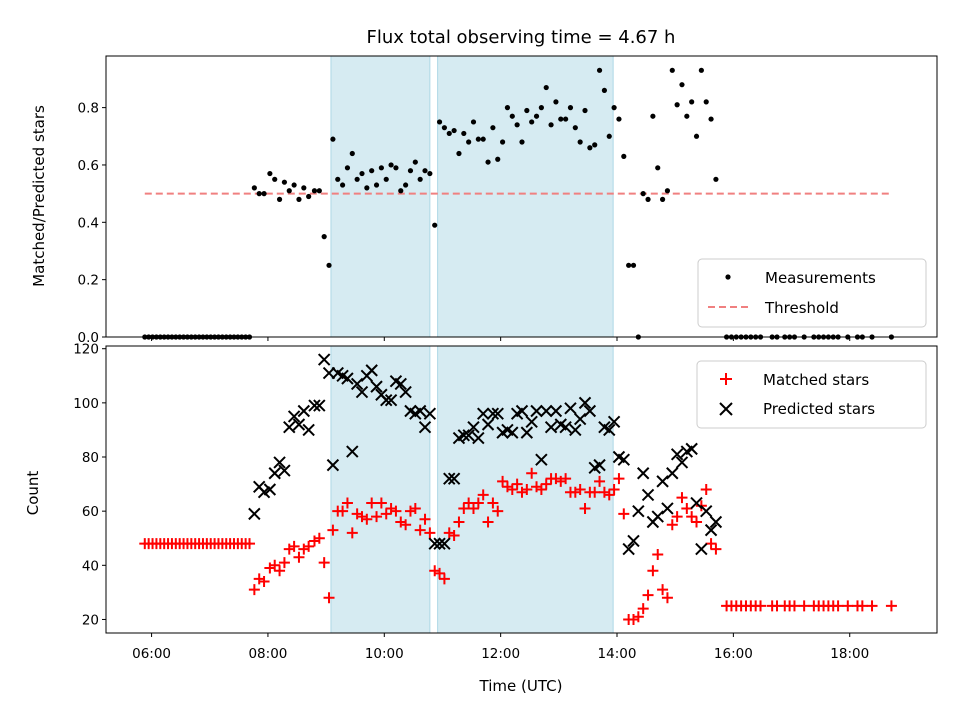  Describe the element at coordinates (472, 196) in the screenshot. I see `top-highlight-spans` at that location.